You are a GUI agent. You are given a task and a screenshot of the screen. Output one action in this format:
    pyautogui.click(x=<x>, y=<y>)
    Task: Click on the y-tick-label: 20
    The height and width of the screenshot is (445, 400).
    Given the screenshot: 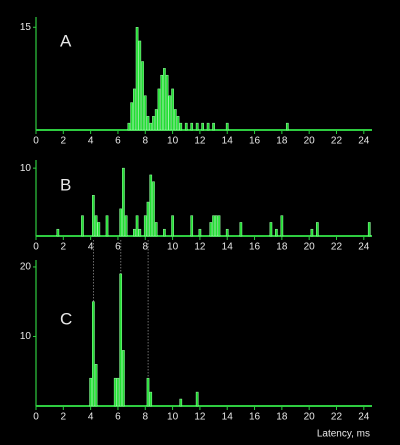 What is the action you would take?
    pyautogui.click(x=26, y=267)
    